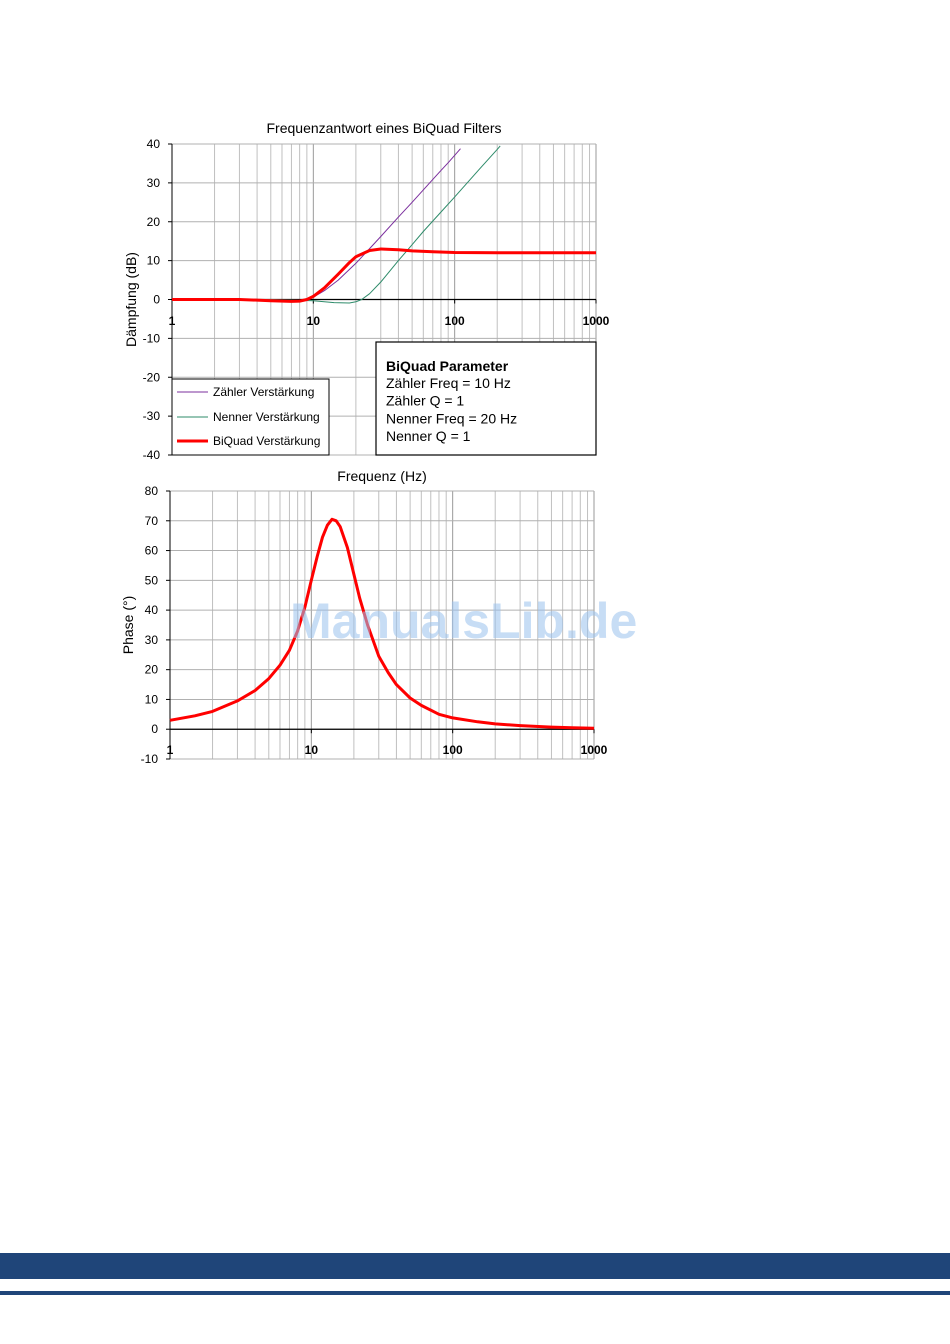 Image resolution: width=950 pixels, height=1344 pixels. I want to click on y-tick-label: -20, so click(152, 377).